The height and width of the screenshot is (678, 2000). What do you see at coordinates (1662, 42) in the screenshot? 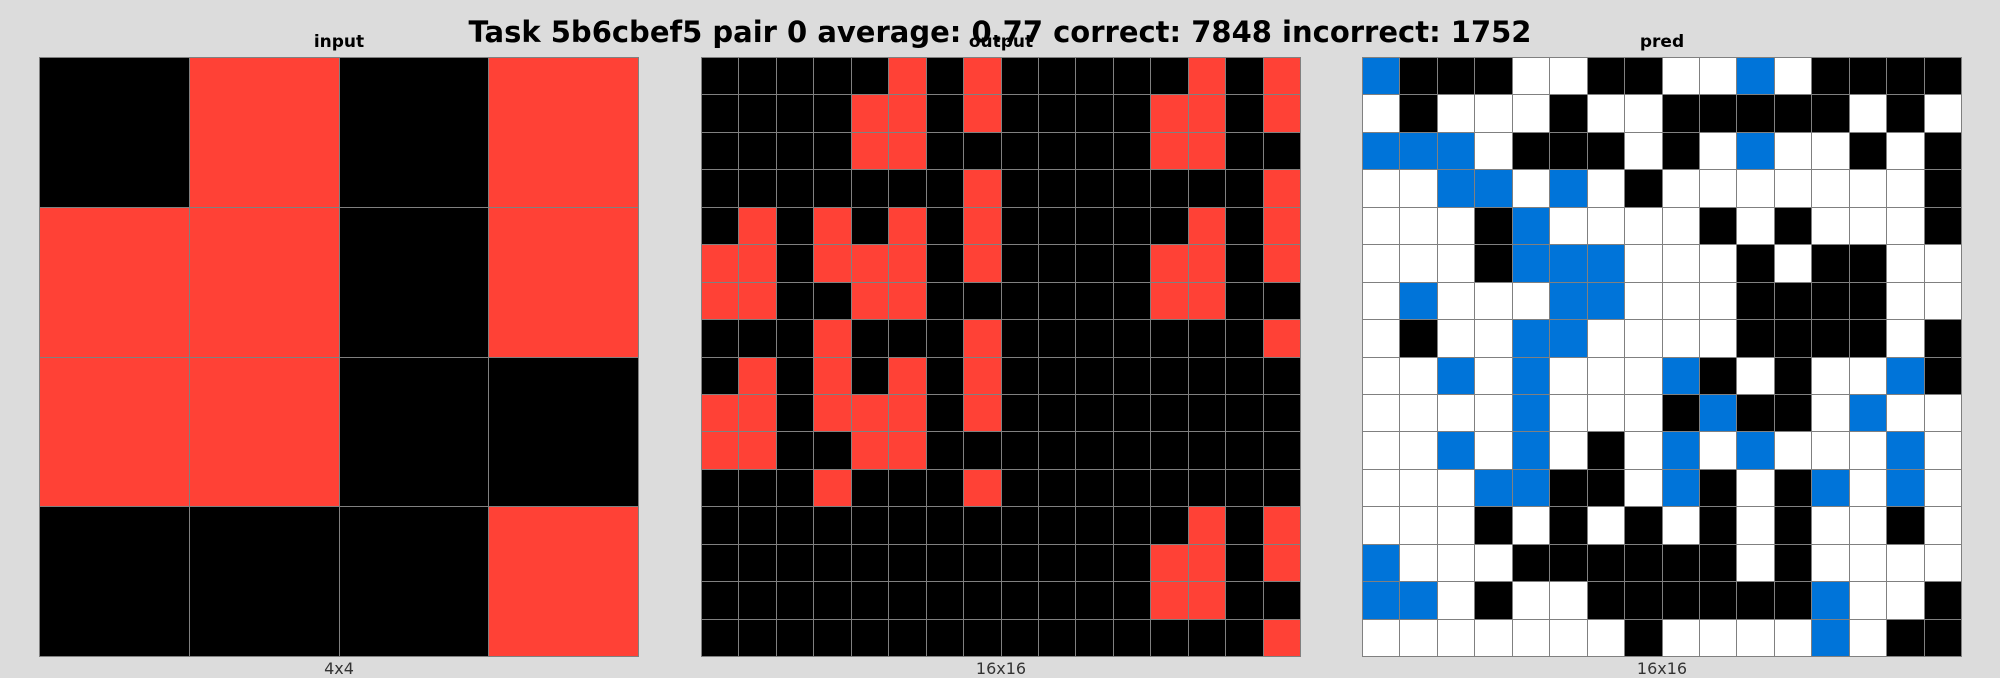
I see `pred-panel-title: pred` at bounding box center [1662, 42].